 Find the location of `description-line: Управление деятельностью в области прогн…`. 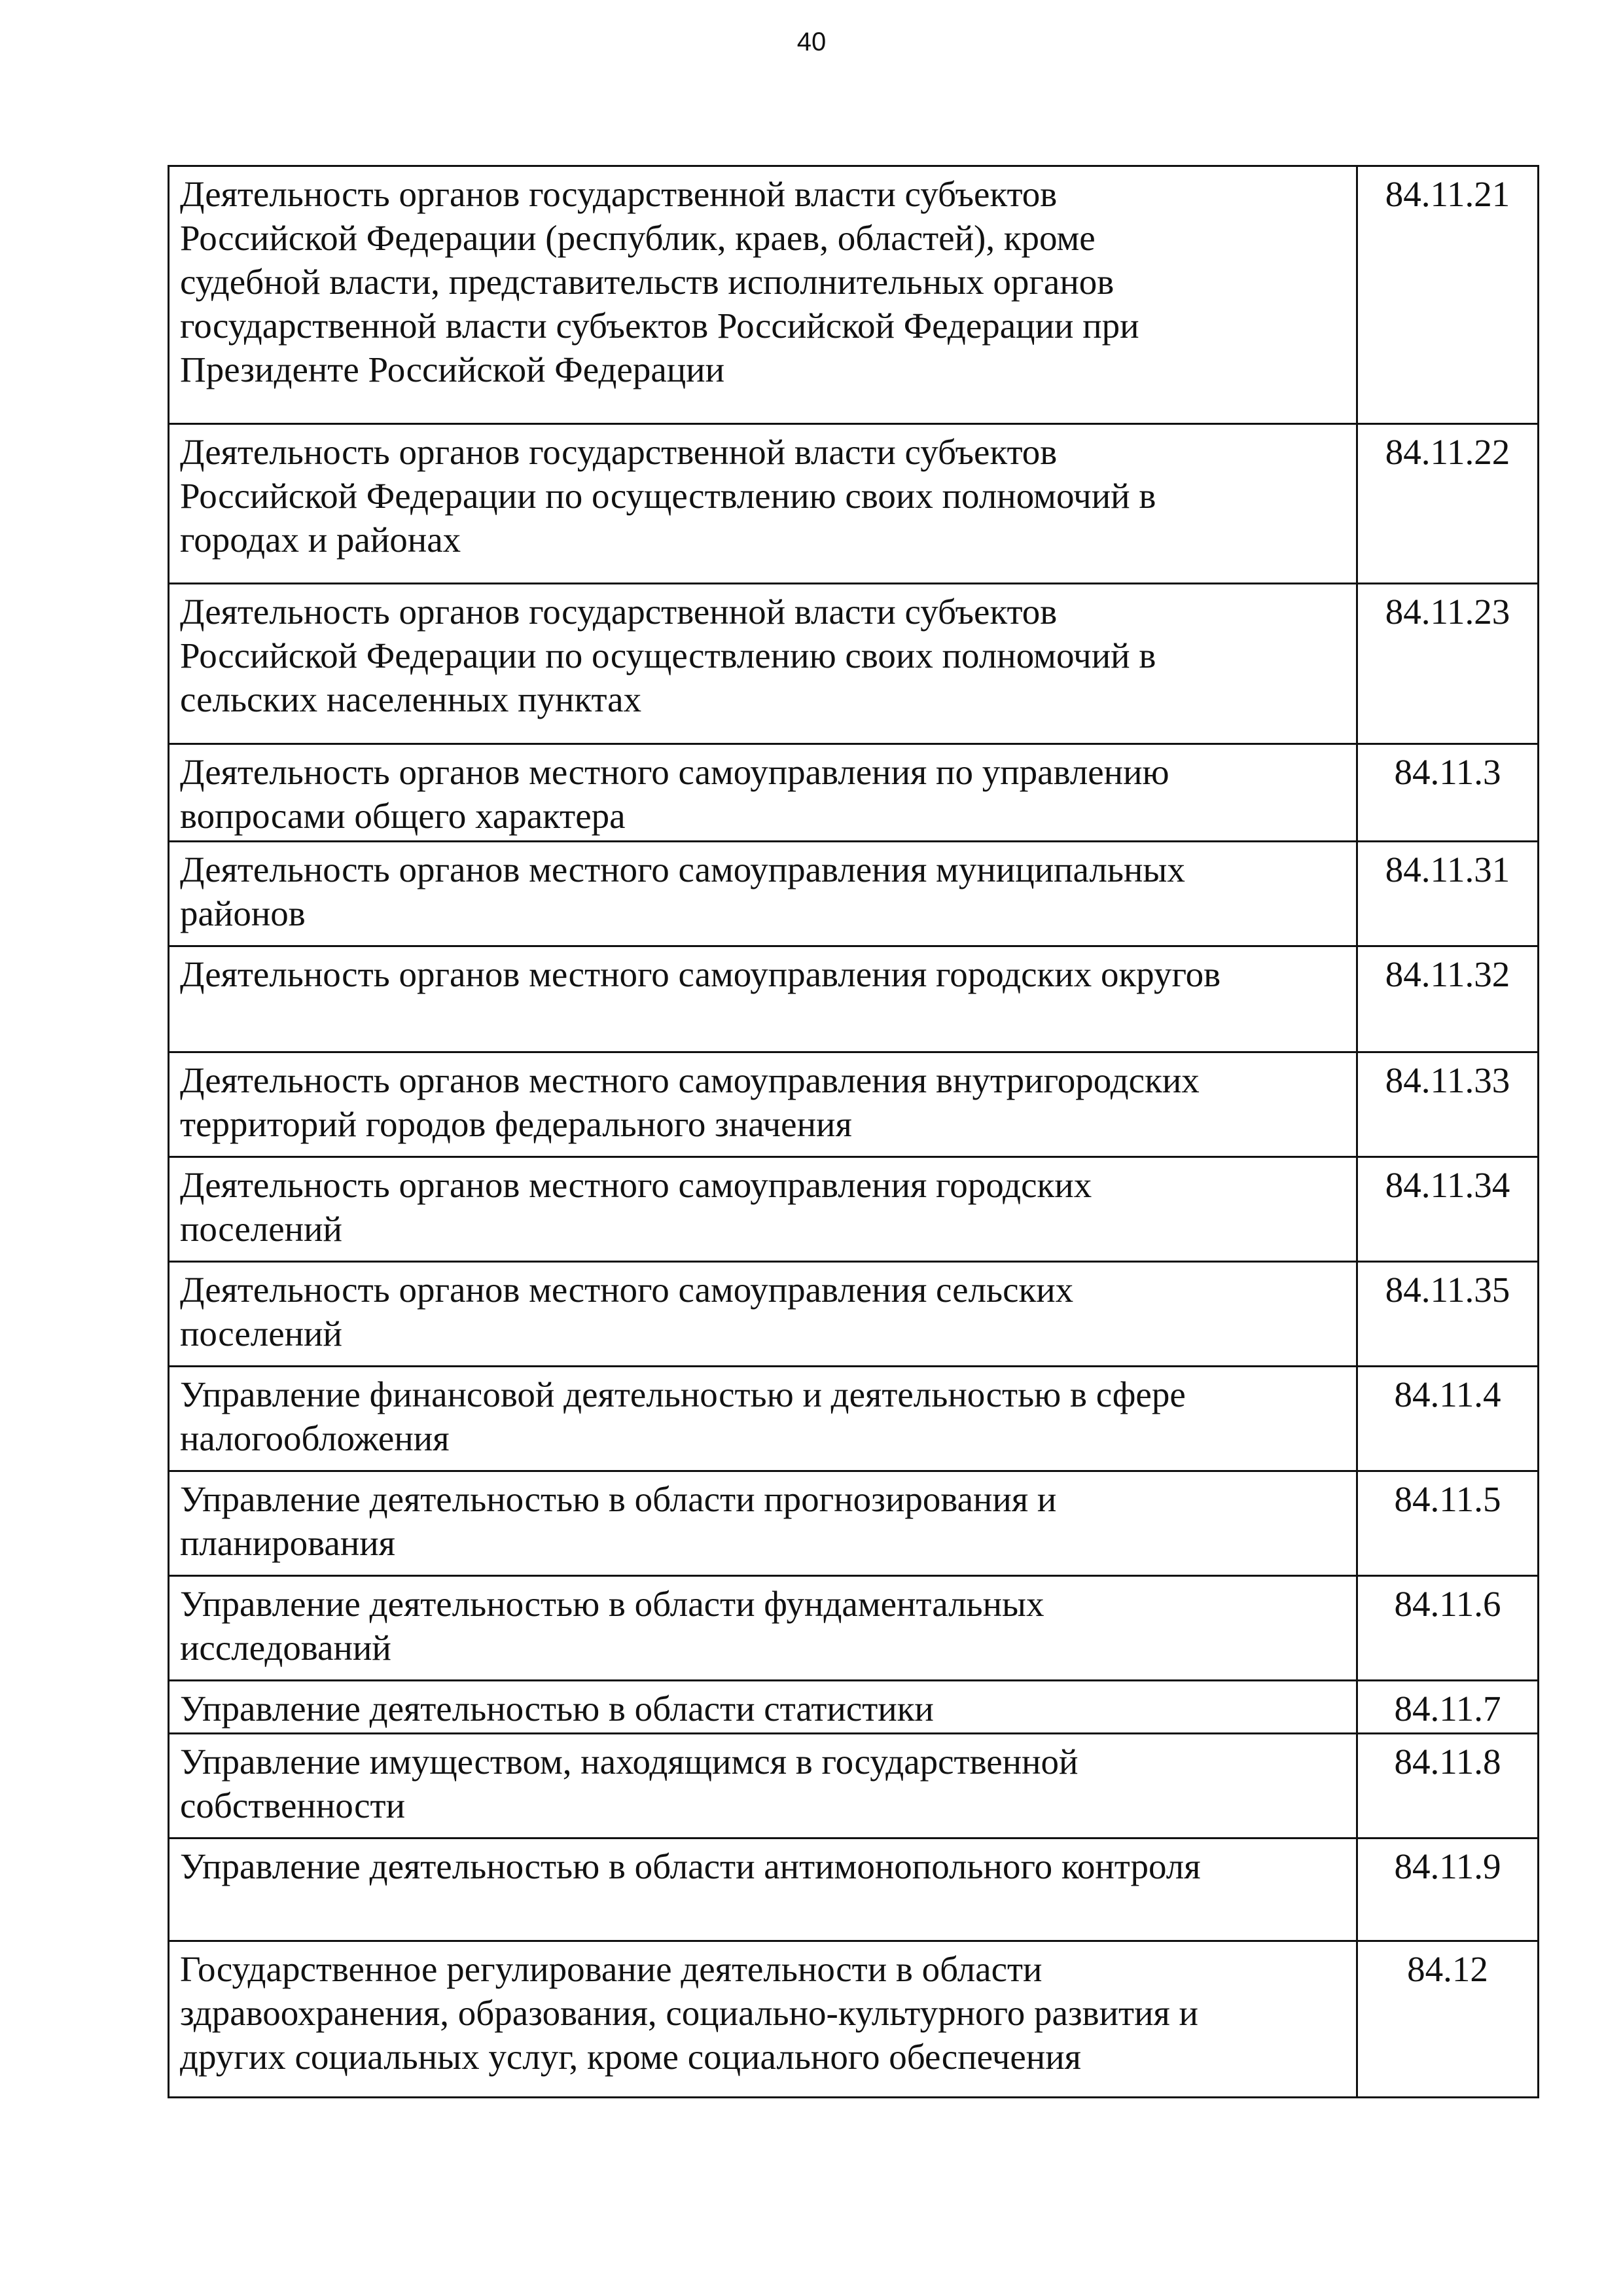

description-line: Управление деятельностью в области прогн… is located at coordinates (618, 1499).